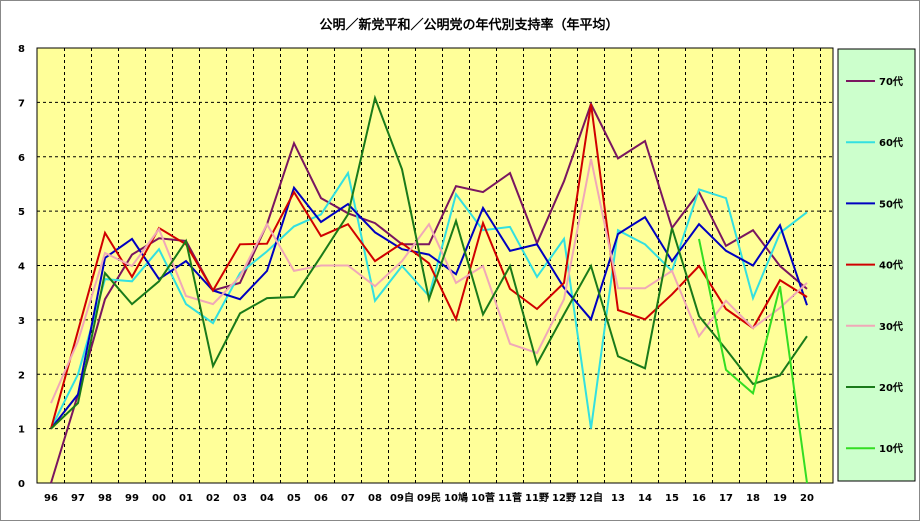 This screenshot has width=920, height=522. What do you see at coordinates (891, 448) in the screenshot?
I see `legend-label: 10代` at bounding box center [891, 448].